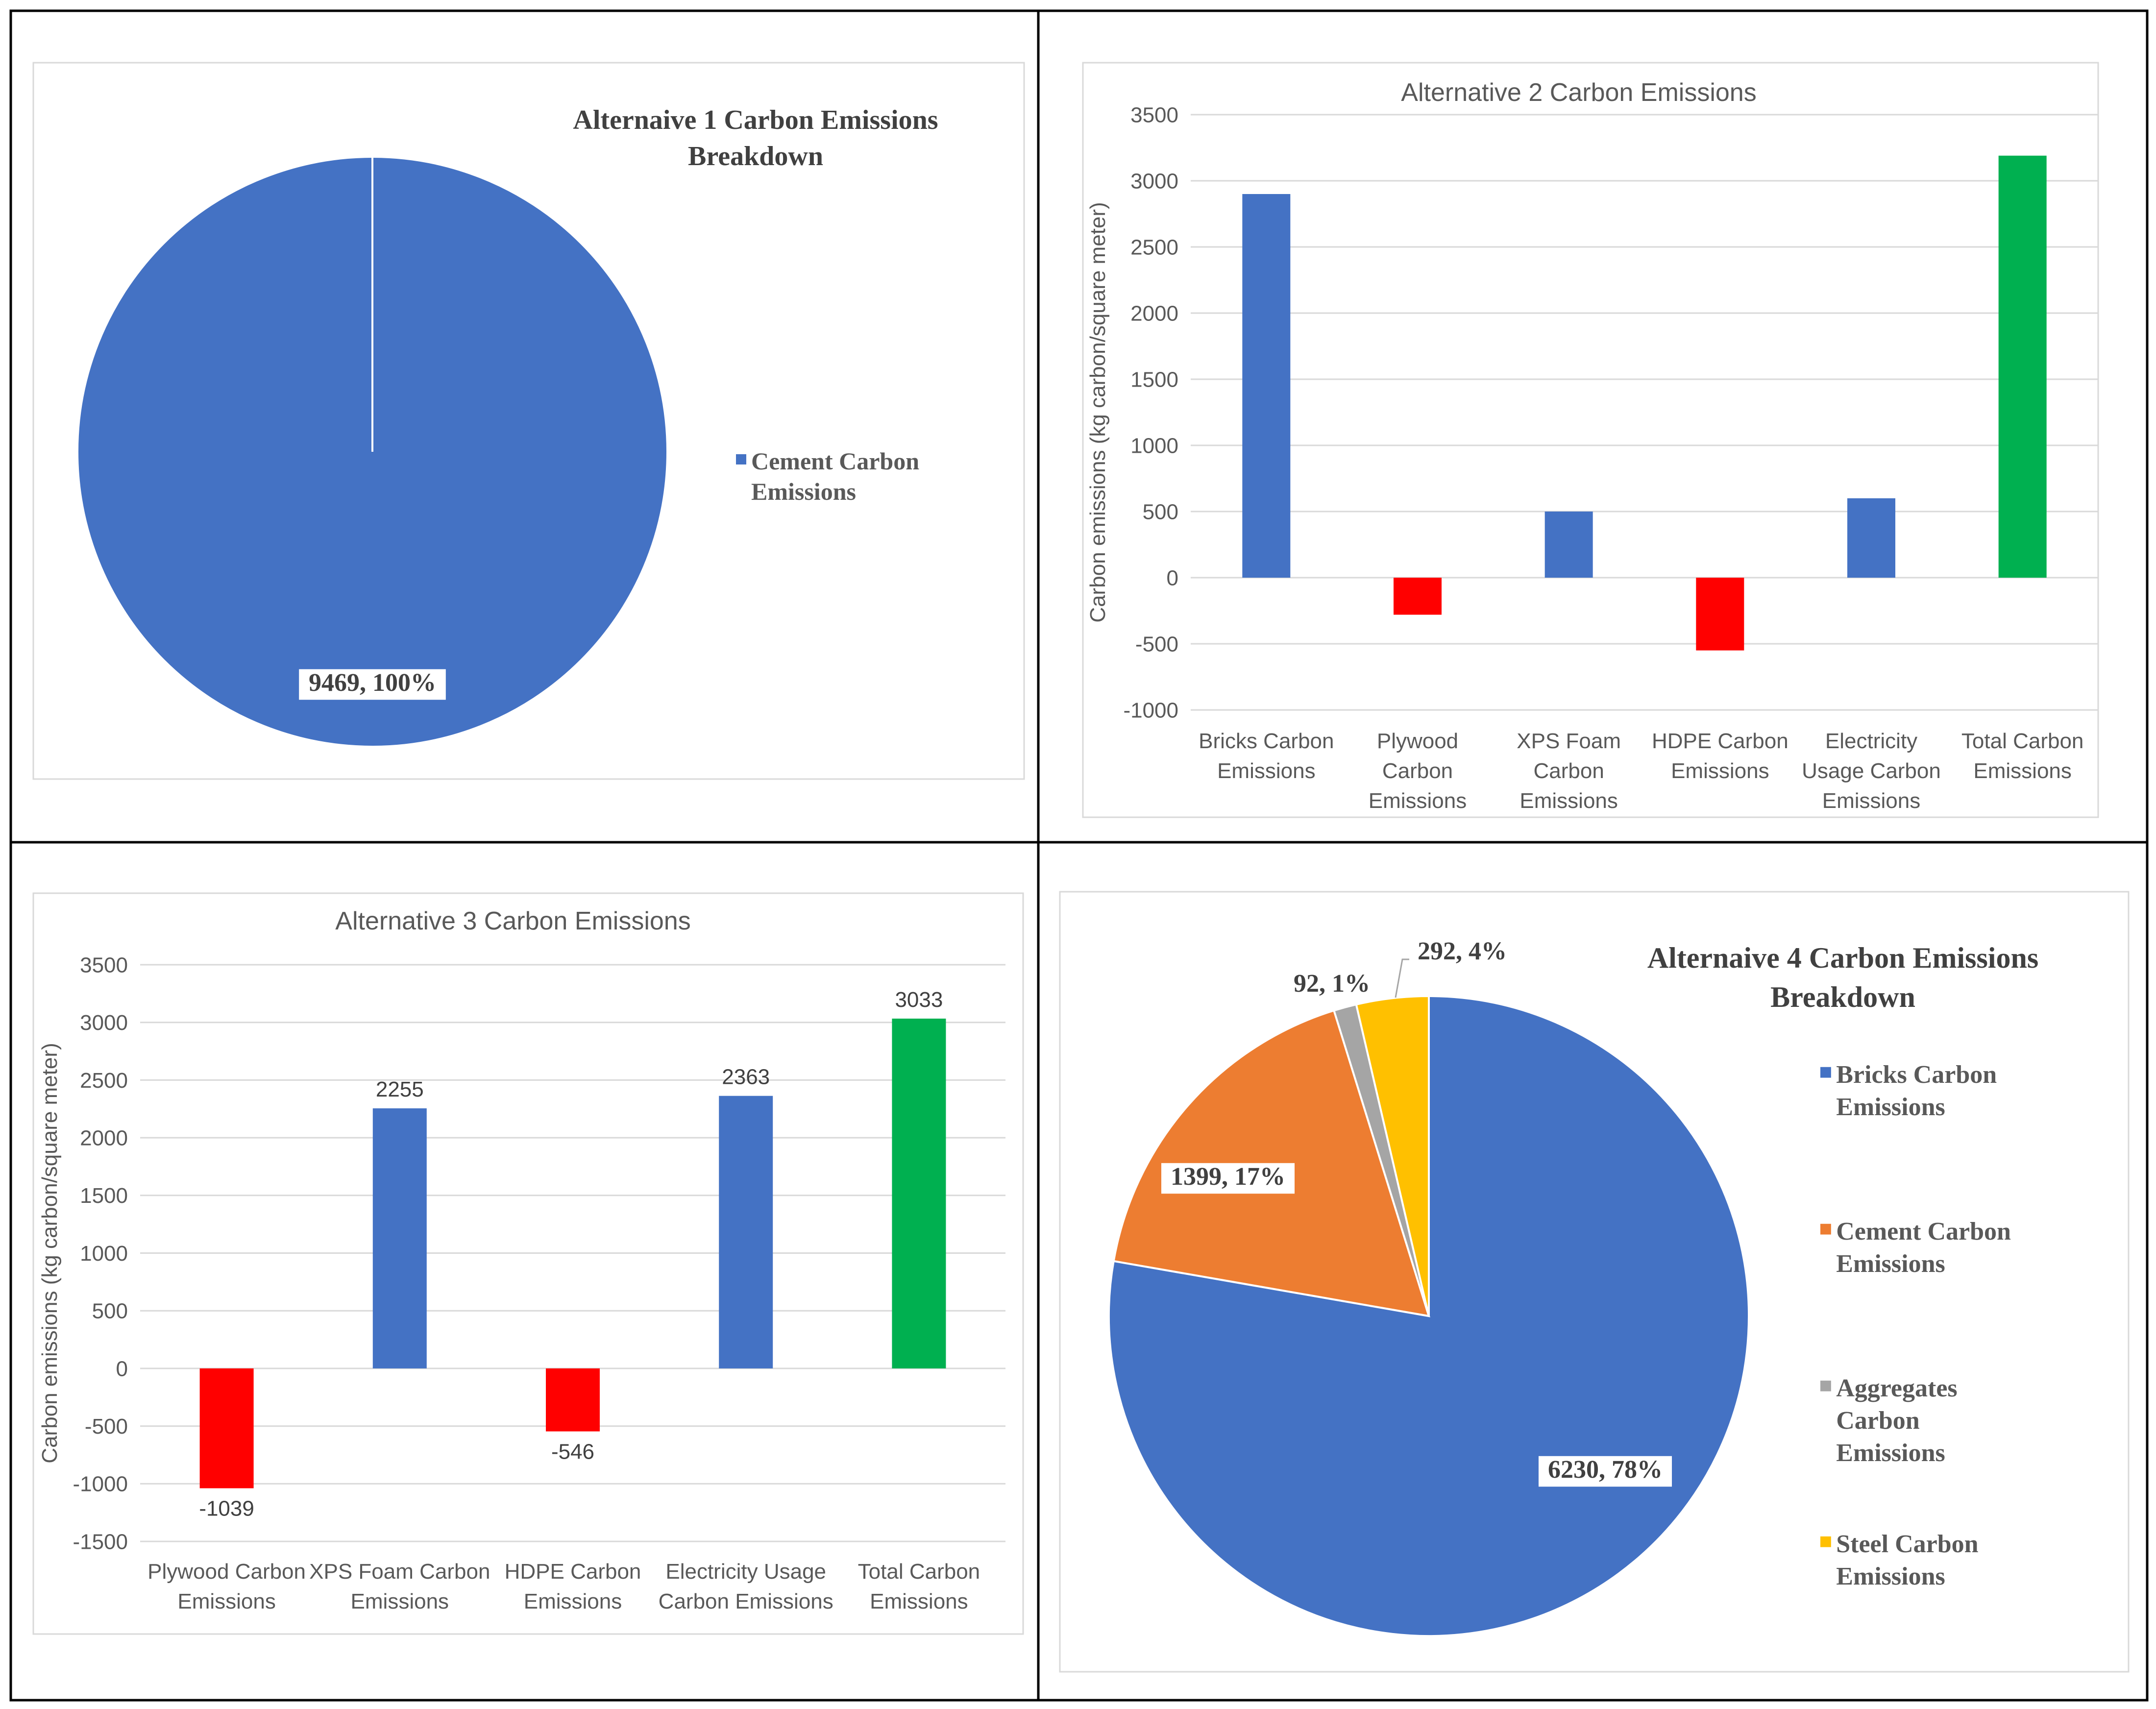 The height and width of the screenshot is (1709, 2156). What do you see at coordinates (1462, 951) in the screenshot?
I see `pie-data-label: 292, 4%` at bounding box center [1462, 951].